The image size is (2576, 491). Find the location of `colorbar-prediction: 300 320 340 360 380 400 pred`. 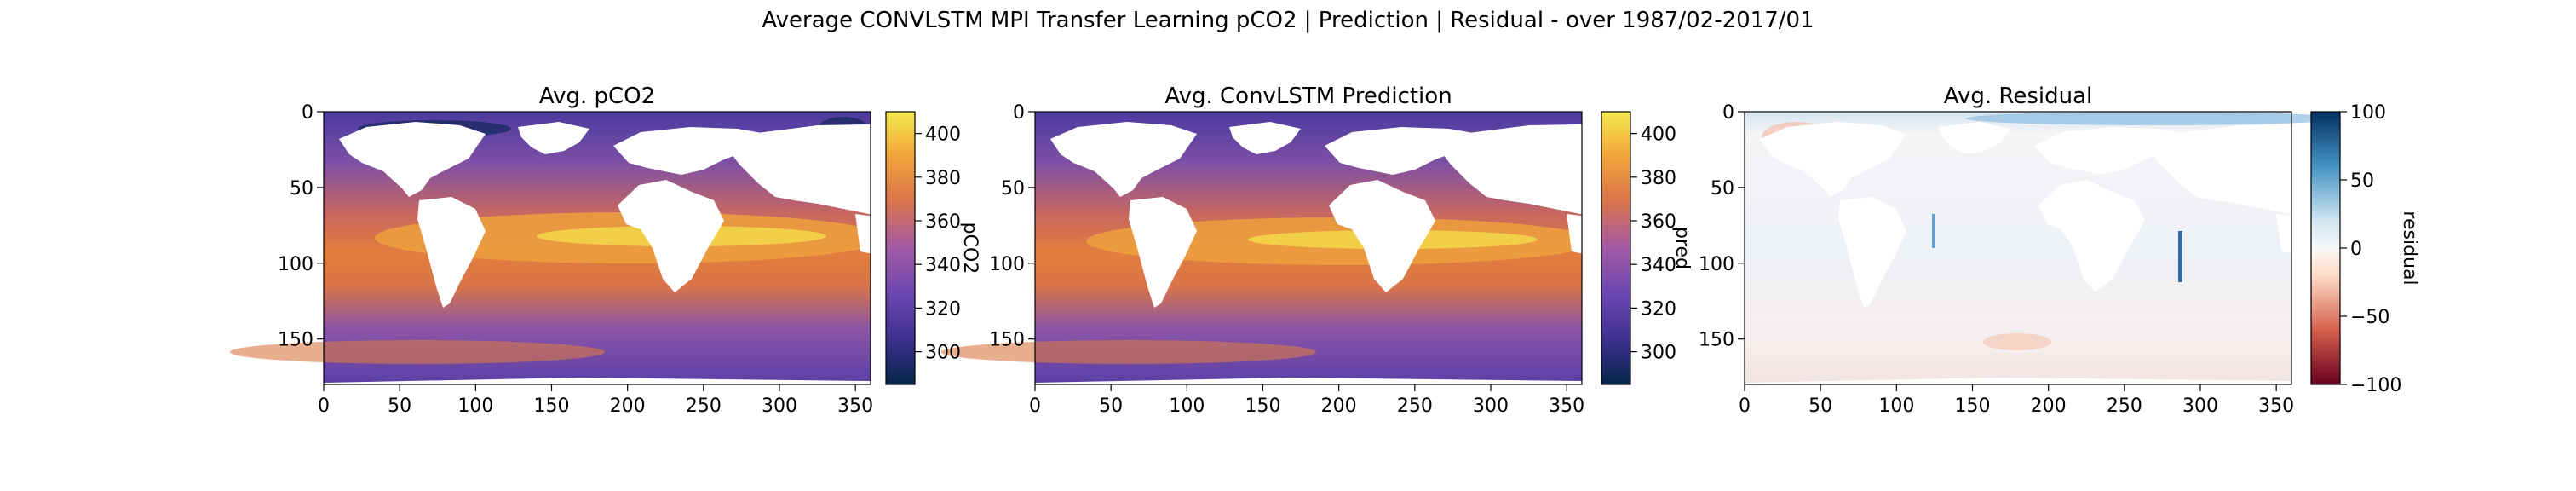

colorbar-prediction: 300 320 340 360 380 400 pred is located at coordinates (1647, 248).